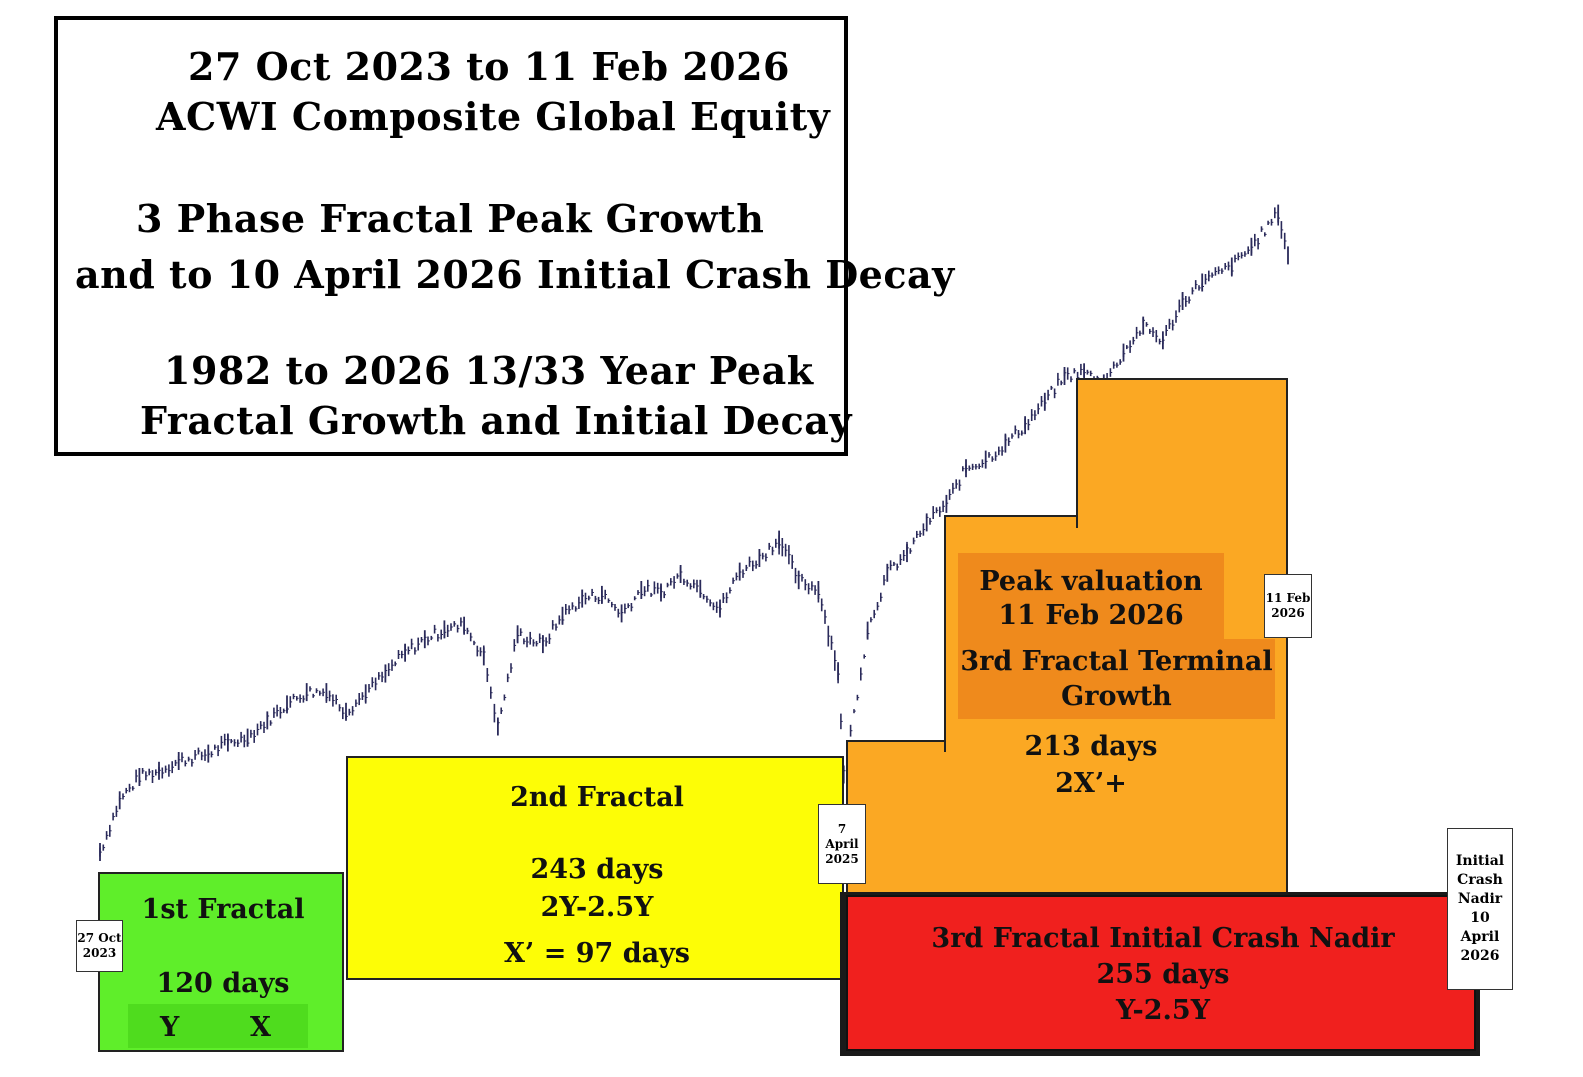 The image size is (1583, 1077). I want to click on third-growth-ratio: 2X’+, so click(1091, 783).